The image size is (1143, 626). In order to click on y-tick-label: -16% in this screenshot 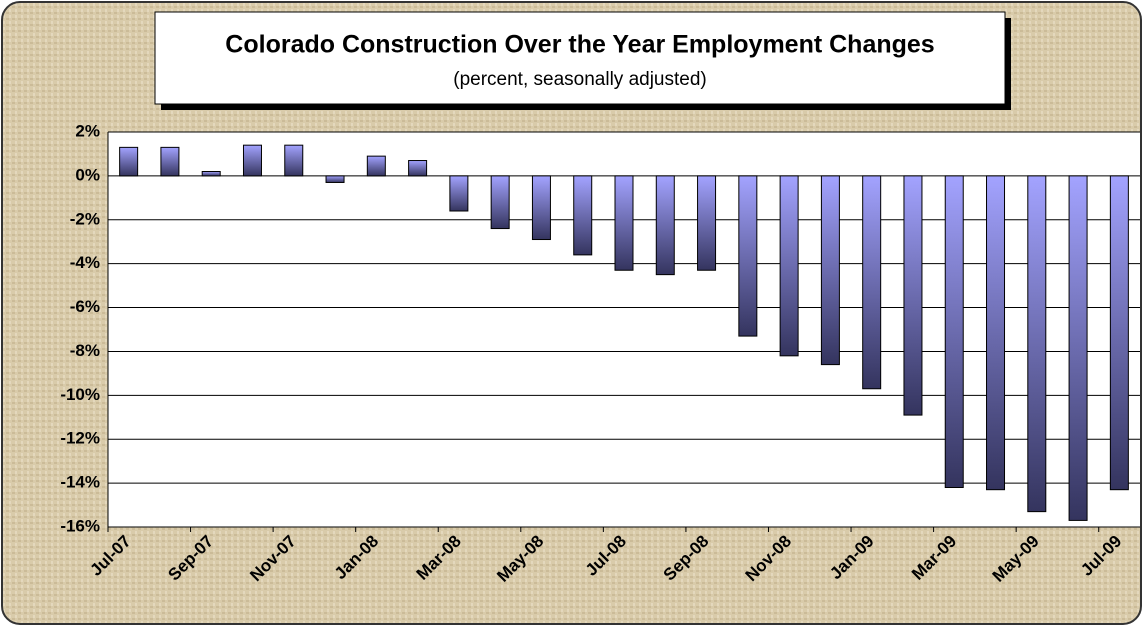, I will do `click(80, 525)`.